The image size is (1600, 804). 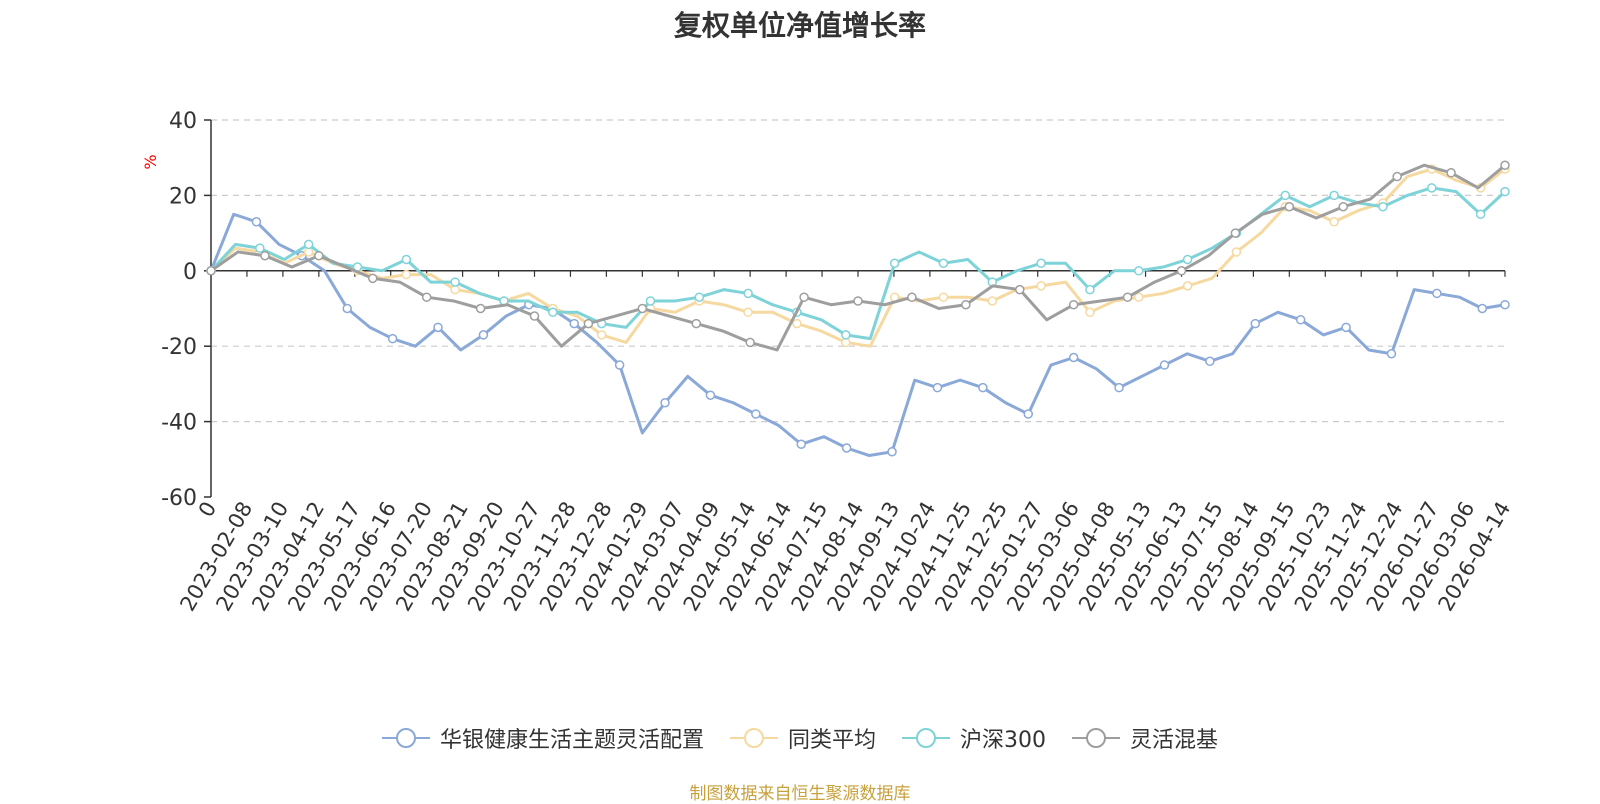 What do you see at coordinates (190, 272) in the screenshot?
I see `y-tick-label: 0` at bounding box center [190, 272].